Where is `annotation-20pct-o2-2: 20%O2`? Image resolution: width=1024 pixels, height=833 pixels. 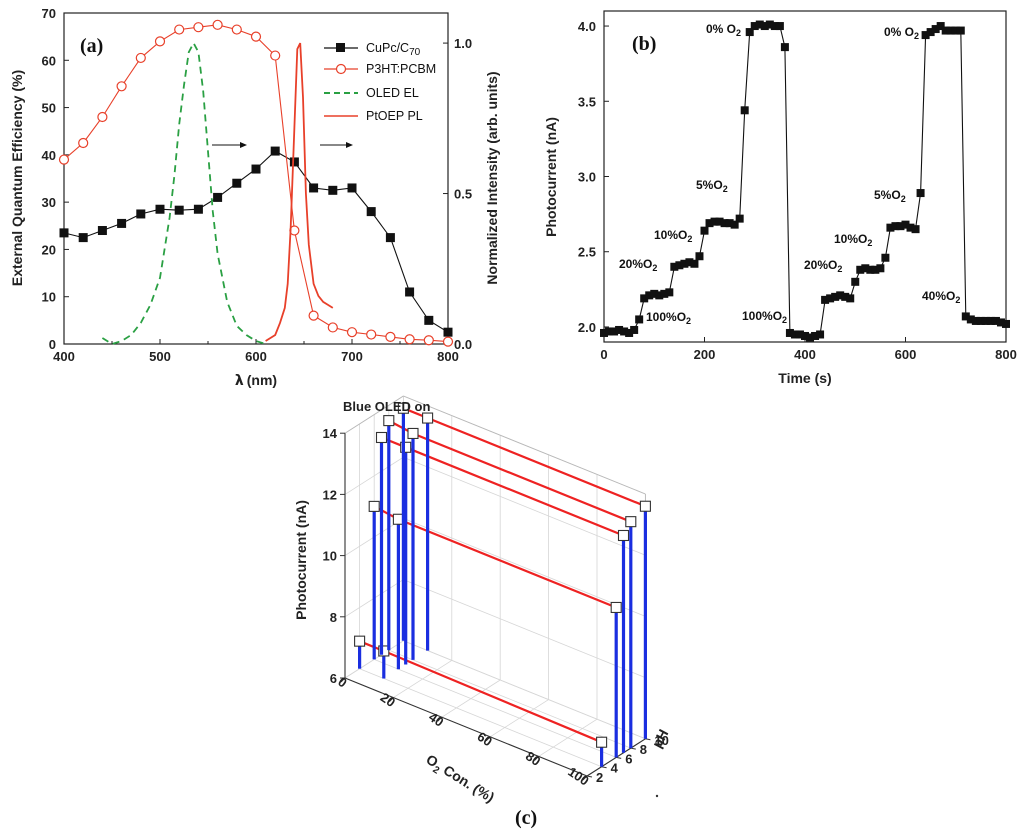
annotation-20pct-o2-2: 20%O2 is located at coordinates (823, 266).